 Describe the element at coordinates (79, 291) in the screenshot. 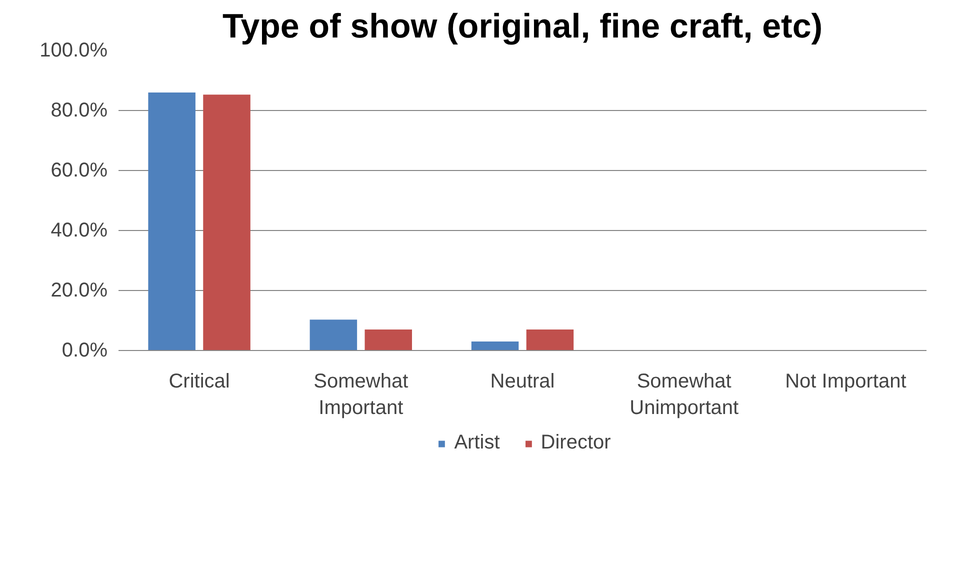

I see `y-tick-label: 20.0%` at that location.